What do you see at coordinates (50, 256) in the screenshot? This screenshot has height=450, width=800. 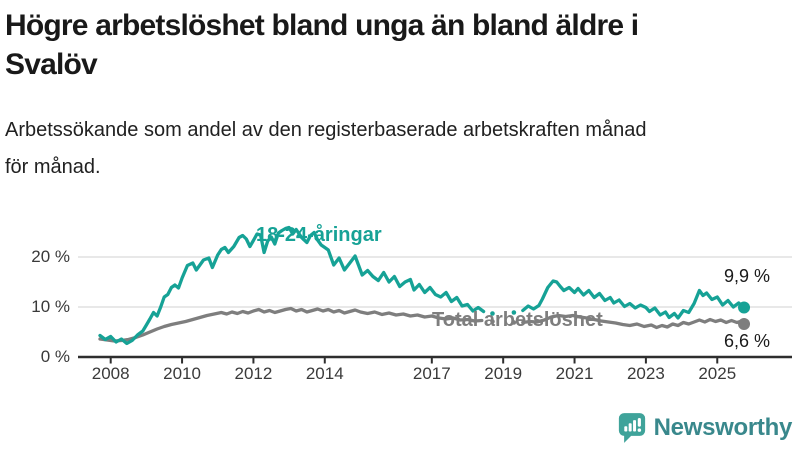 I see `y-tick-label: 20 %` at bounding box center [50, 256].